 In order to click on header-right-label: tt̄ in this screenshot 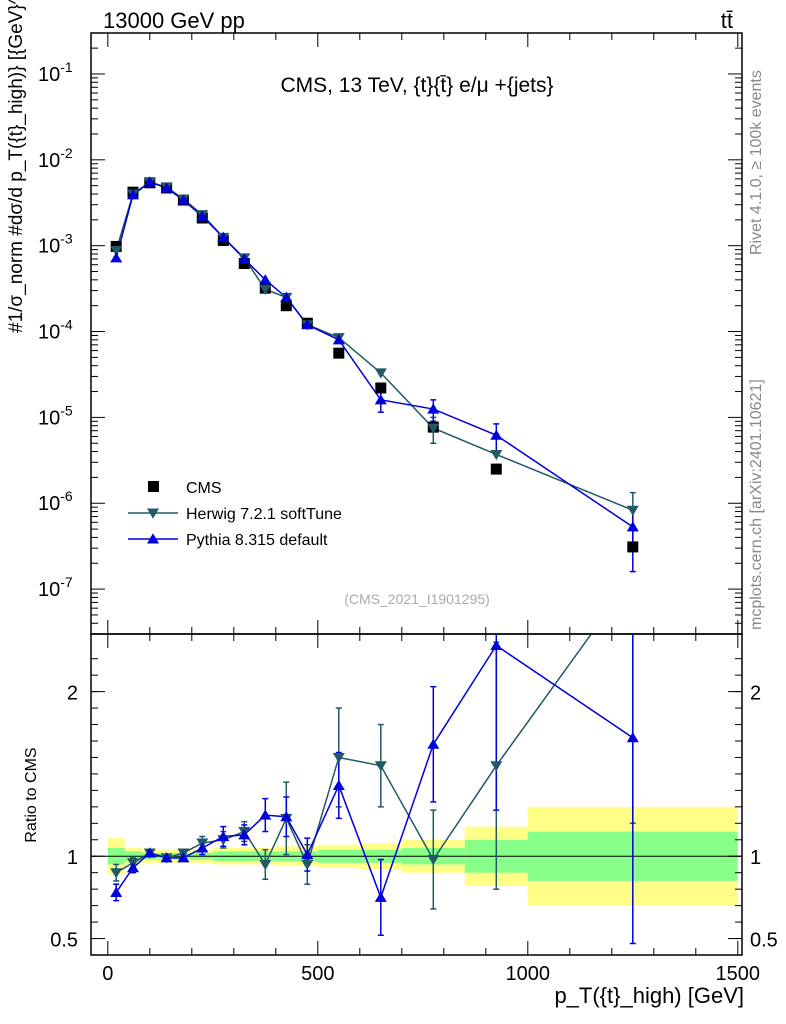, I will do `click(727, 20)`.